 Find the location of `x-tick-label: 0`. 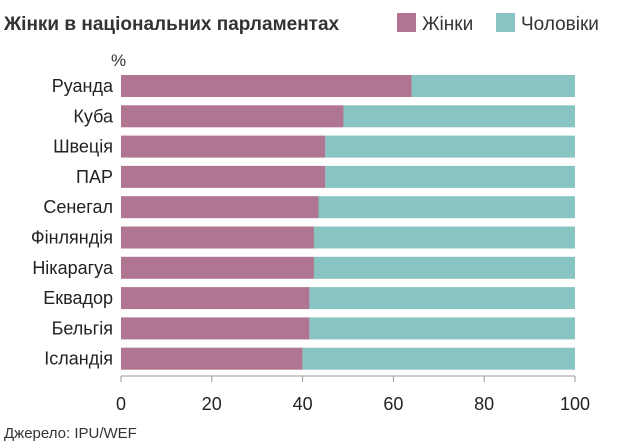

x-tick-label: 0 is located at coordinates (121, 404).